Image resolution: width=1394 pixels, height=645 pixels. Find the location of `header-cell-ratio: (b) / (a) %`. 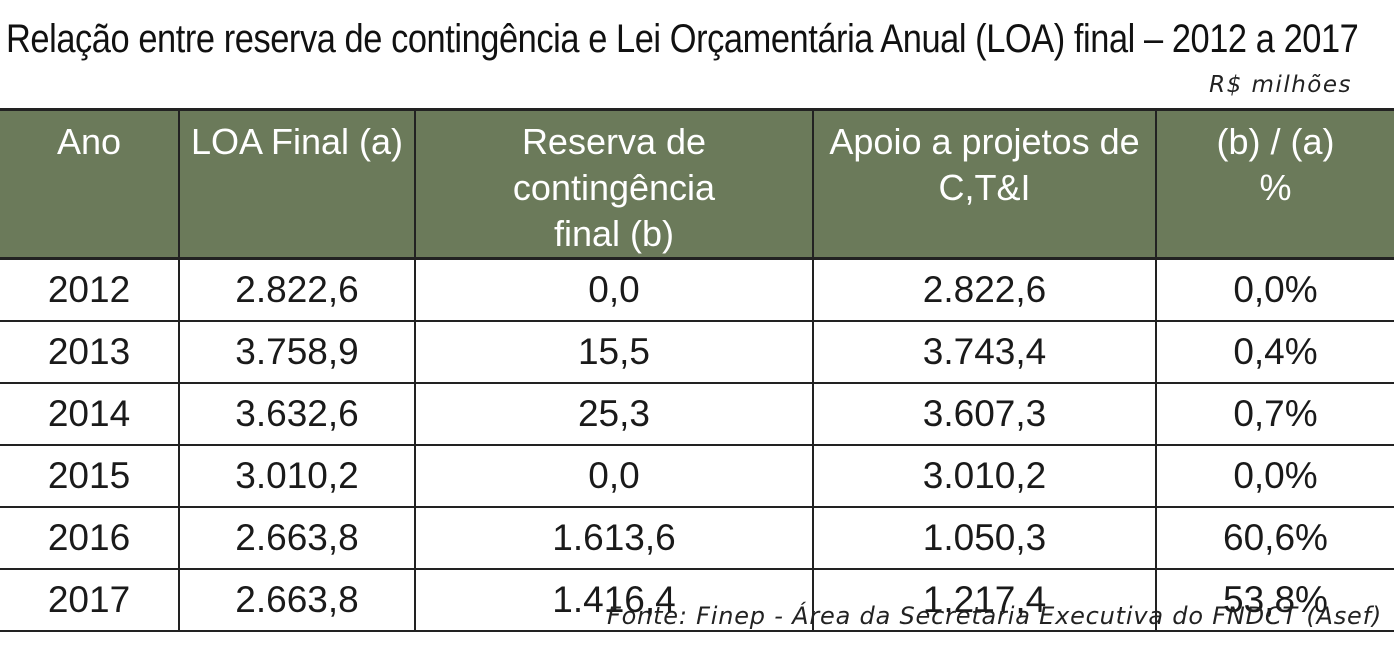

header-cell-ratio: (b) / (a) % is located at coordinates (1274, 184).